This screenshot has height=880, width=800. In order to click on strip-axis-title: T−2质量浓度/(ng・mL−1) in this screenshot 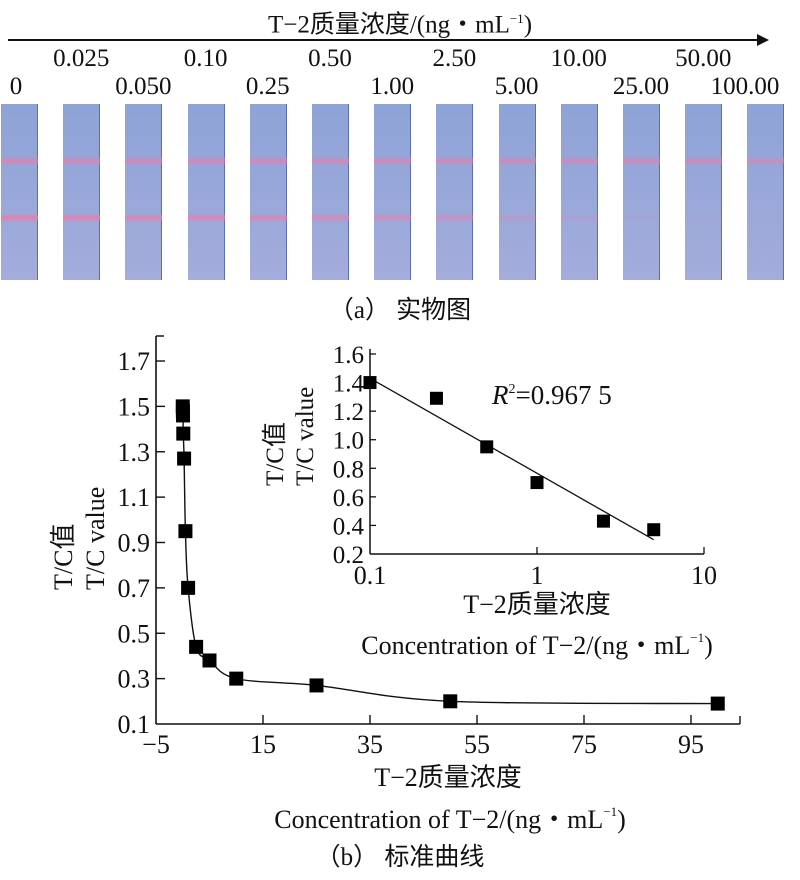, I will do `click(400, 25)`.